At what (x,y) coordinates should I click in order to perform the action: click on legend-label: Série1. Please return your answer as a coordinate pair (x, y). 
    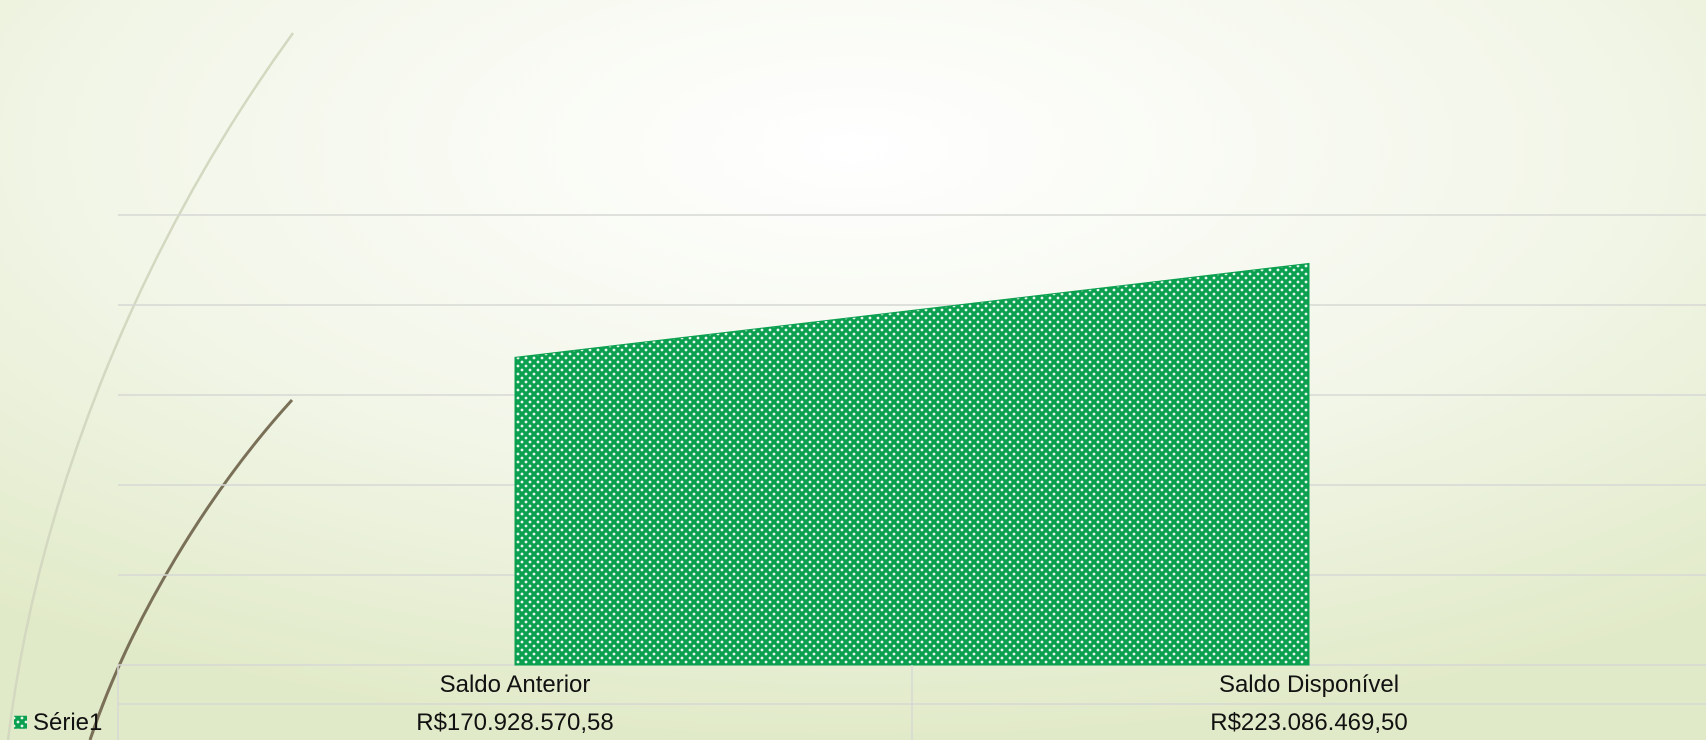
    Looking at the image, I should click on (67, 722).